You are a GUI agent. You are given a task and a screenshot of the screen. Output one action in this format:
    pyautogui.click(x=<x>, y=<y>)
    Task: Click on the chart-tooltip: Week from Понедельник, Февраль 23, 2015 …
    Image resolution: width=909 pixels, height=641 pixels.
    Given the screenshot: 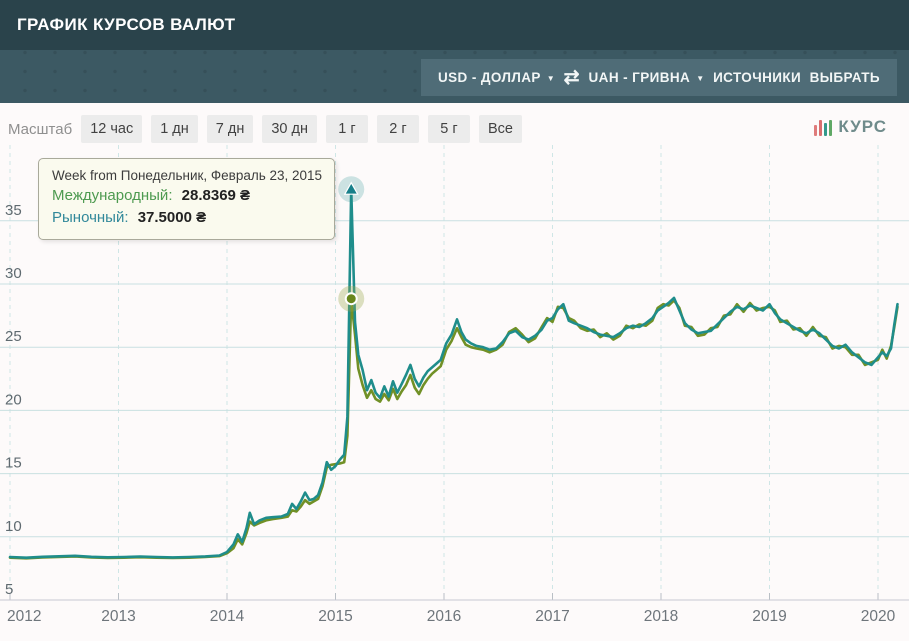 What is the action you would take?
    pyautogui.click(x=186, y=199)
    